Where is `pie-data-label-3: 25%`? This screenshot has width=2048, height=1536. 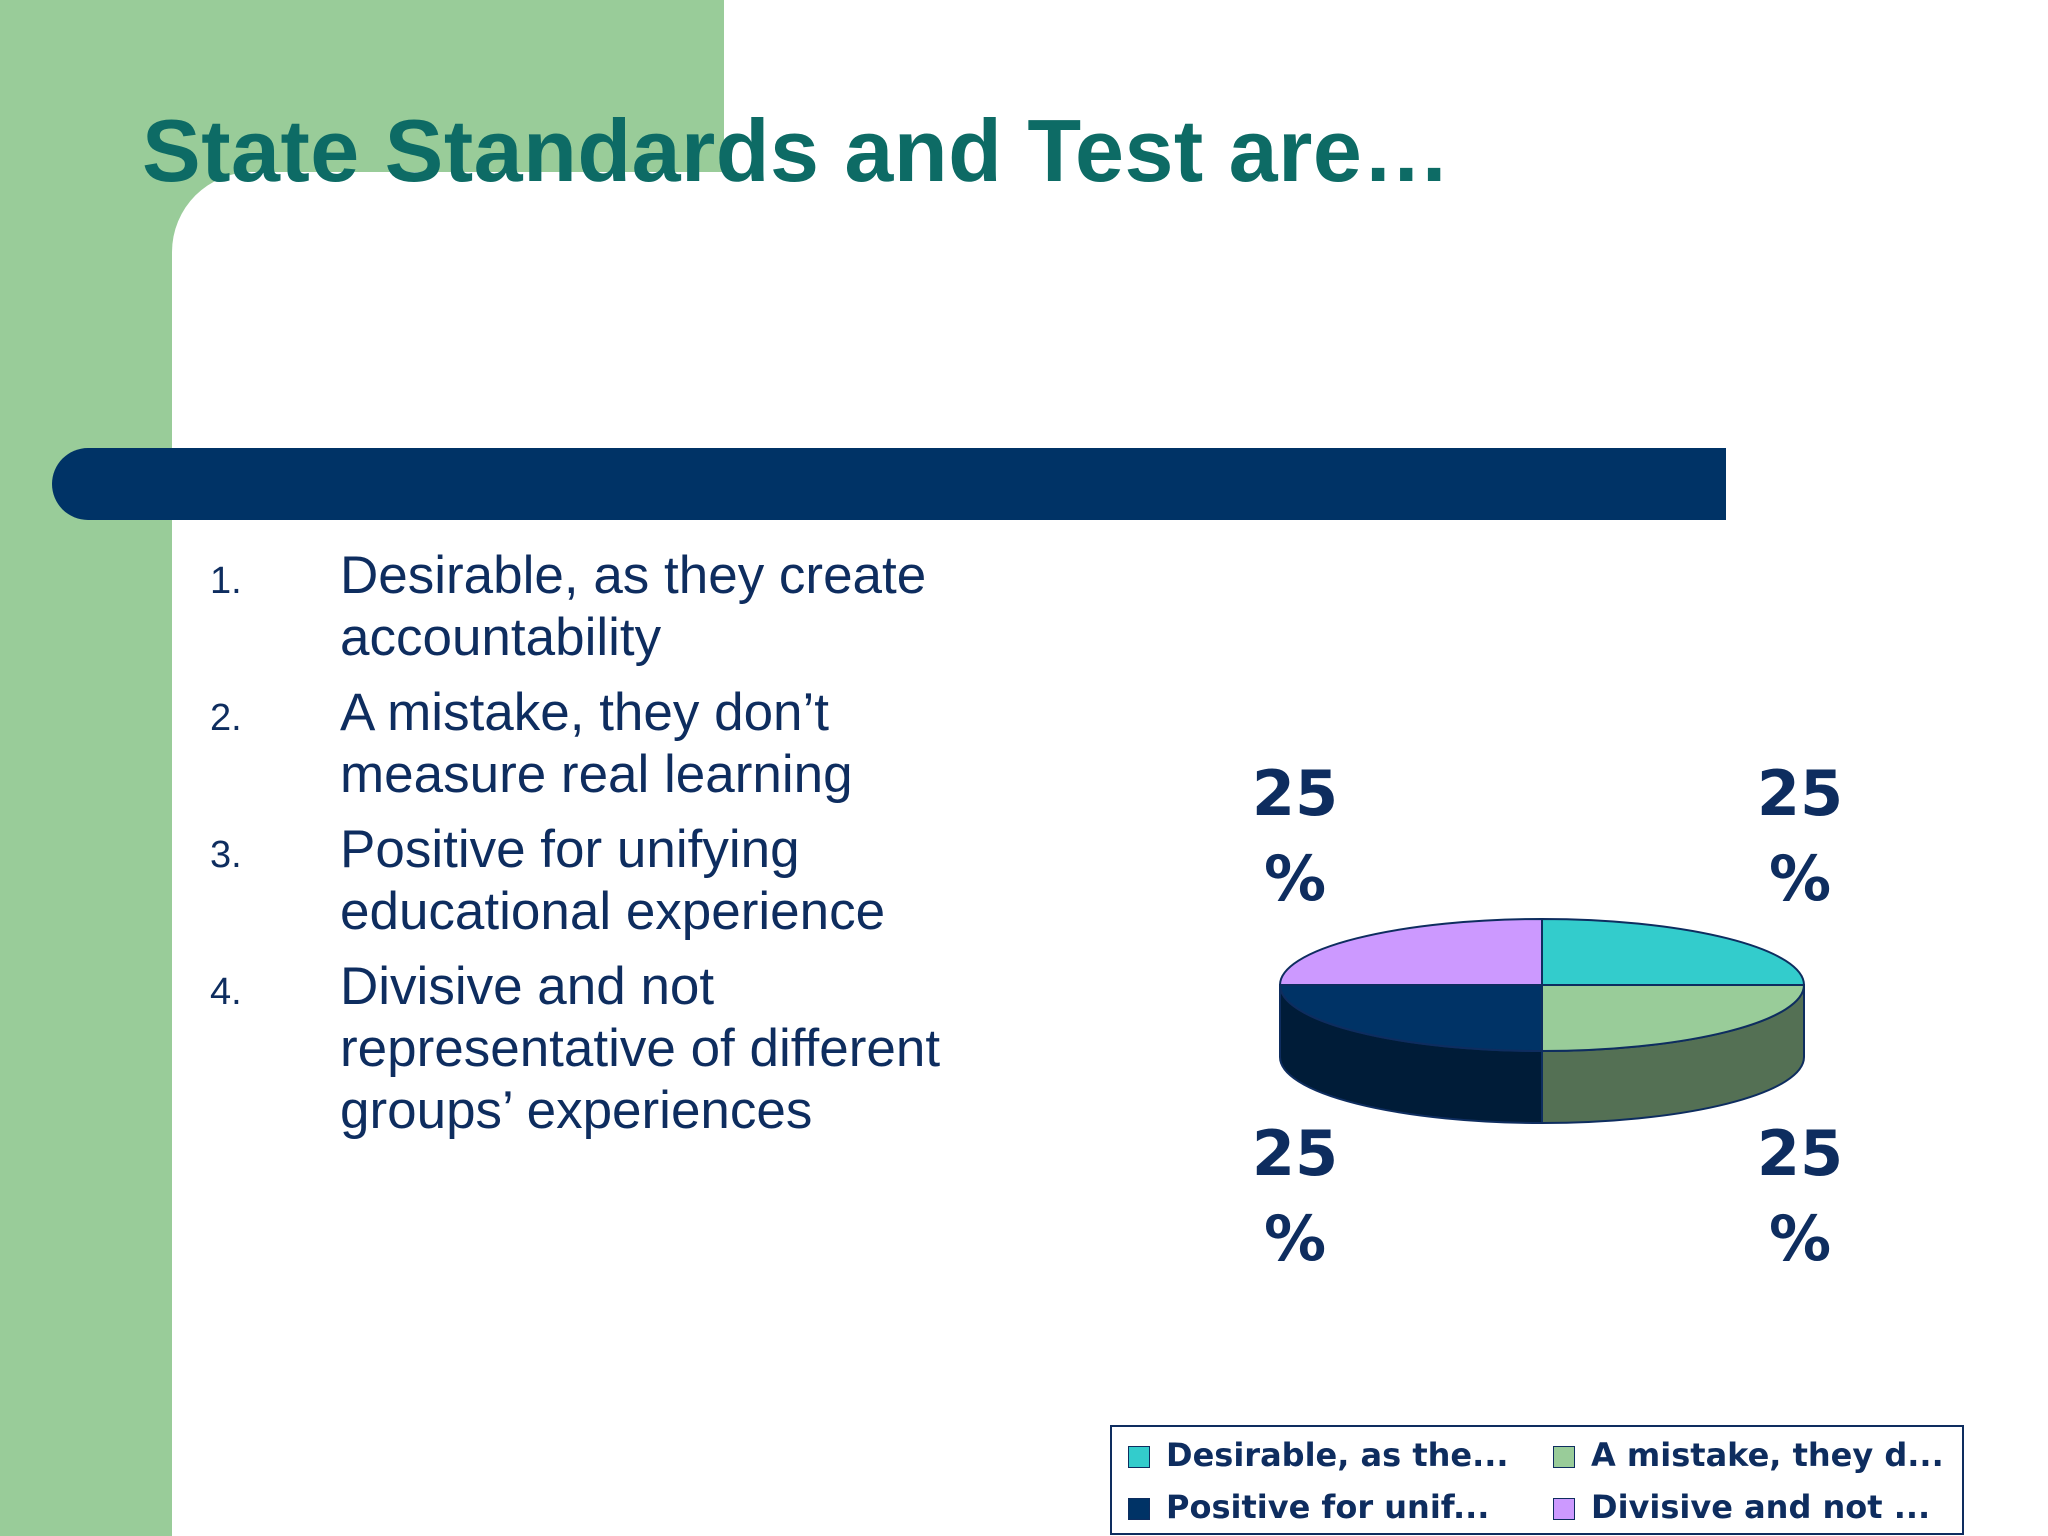
pie-data-label-3: 25% is located at coordinates (1295, 1196).